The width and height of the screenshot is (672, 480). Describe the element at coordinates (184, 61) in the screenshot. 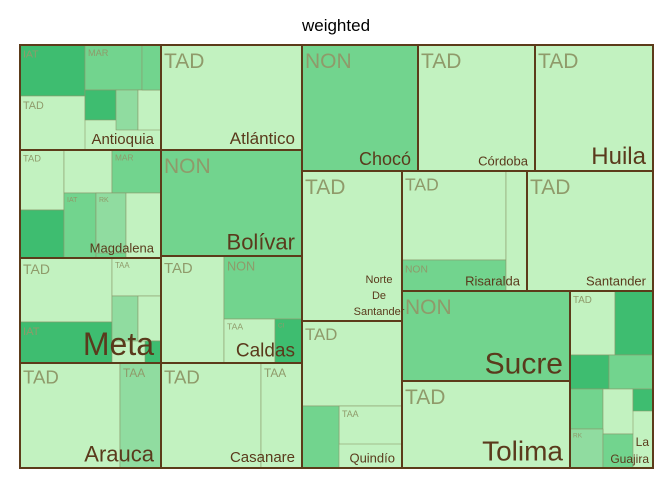

I see `treemap-subgroup-label-atlantico-0: TAD` at that location.